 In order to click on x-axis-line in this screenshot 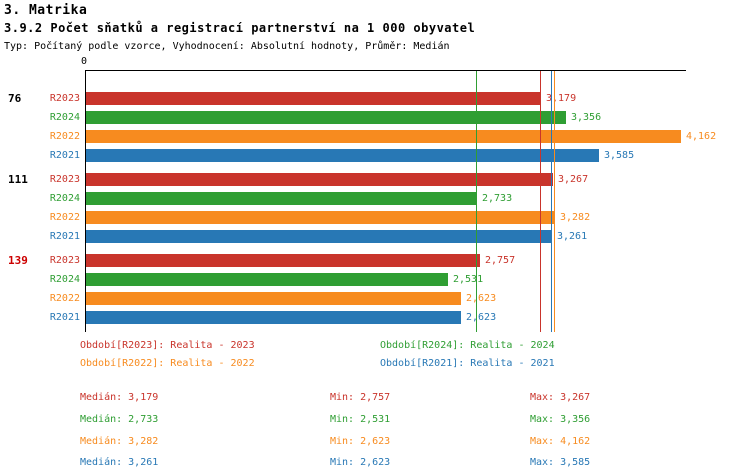, I will do `click(385, 70)`.